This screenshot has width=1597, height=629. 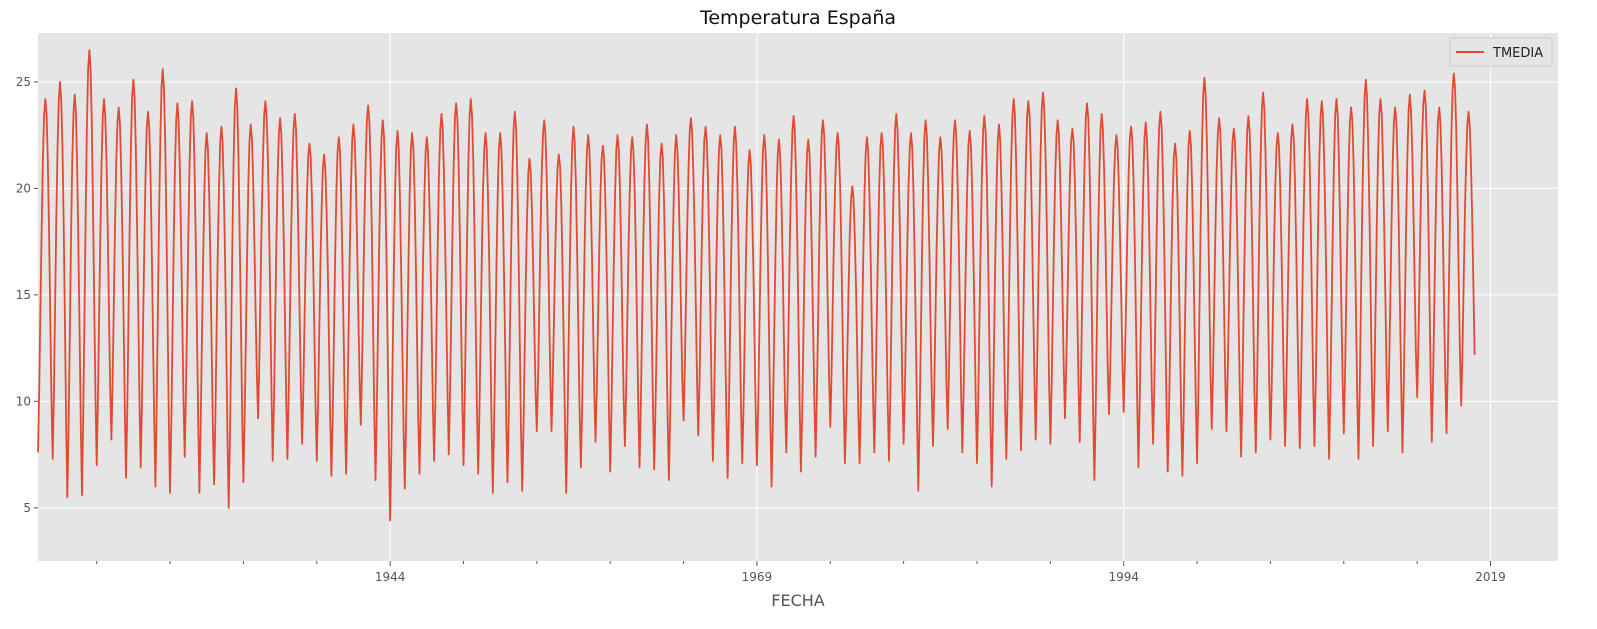 What do you see at coordinates (797, 18) in the screenshot?
I see `chart-title: Temperatura España` at bounding box center [797, 18].